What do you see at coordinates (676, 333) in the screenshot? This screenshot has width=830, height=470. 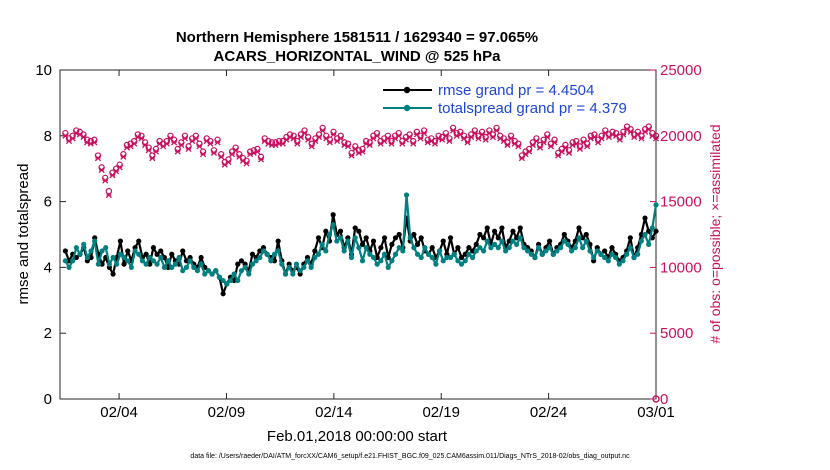 I see `y-tick-right-label: 5000` at bounding box center [676, 333].